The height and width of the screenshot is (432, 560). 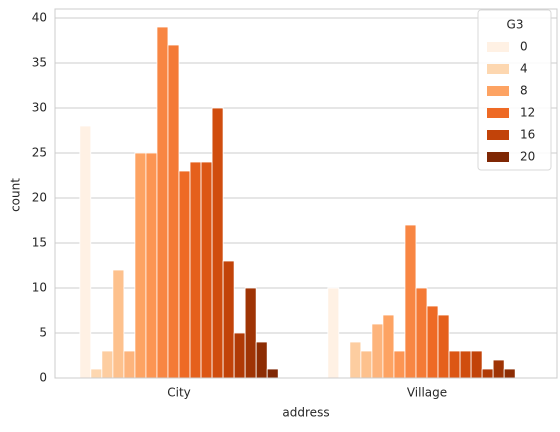 What do you see at coordinates (427, 393) in the screenshot?
I see `x-tick-label: Village` at bounding box center [427, 393].